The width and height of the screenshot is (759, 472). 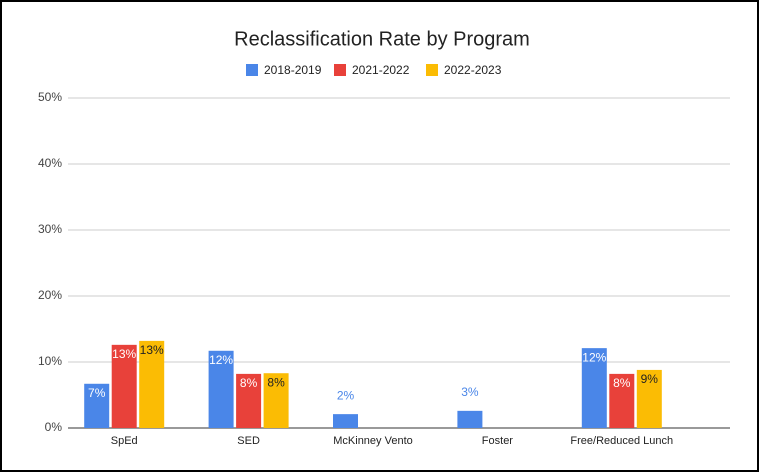 What do you see at coordinates (650, 379) in the screenshot?
I see `value-label: 9%` at bounding box center [650, 379].